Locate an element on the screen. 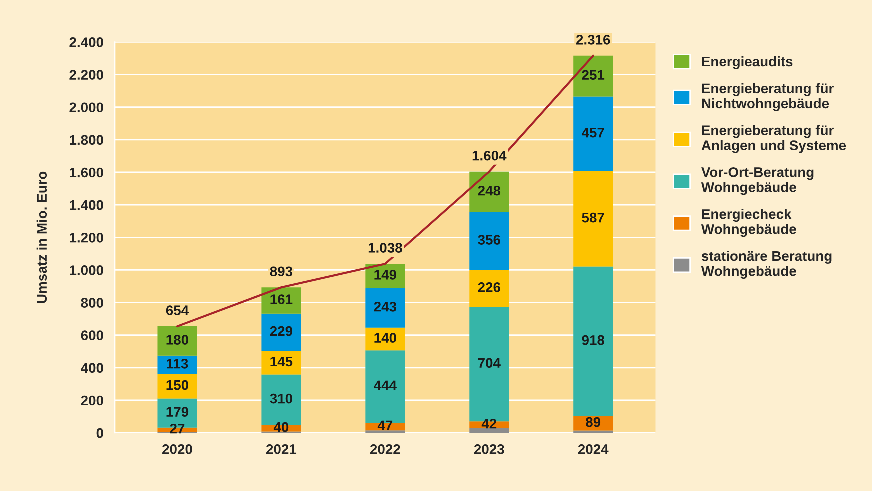 Image resolution: width=872 pixels, height=491 pixels. data-label: 145 is located at coordinates (281, 361).